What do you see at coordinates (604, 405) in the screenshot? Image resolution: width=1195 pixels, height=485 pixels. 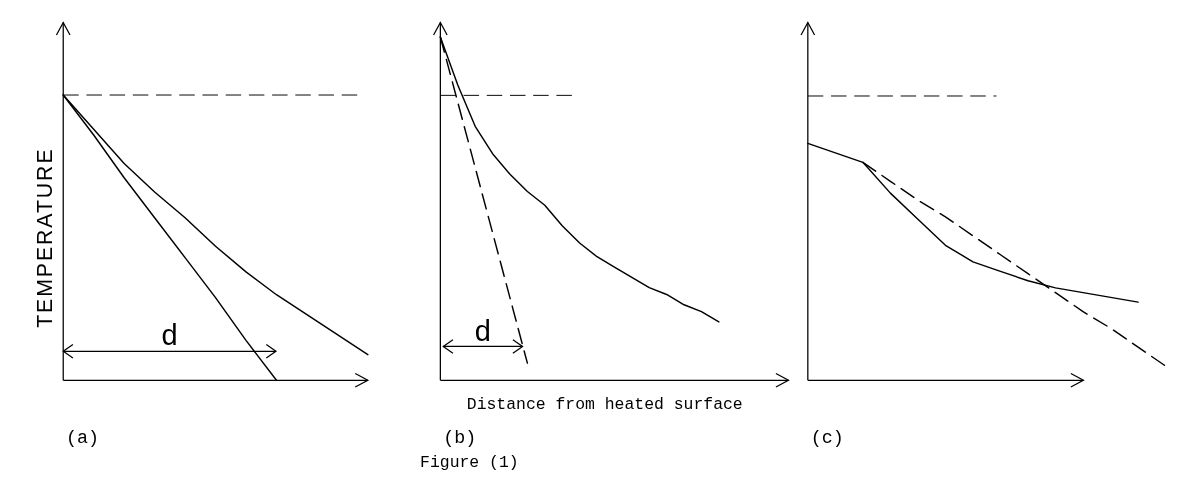 I see `x-axis-title: Distance from heated surface` at bounding box center [604, 405].